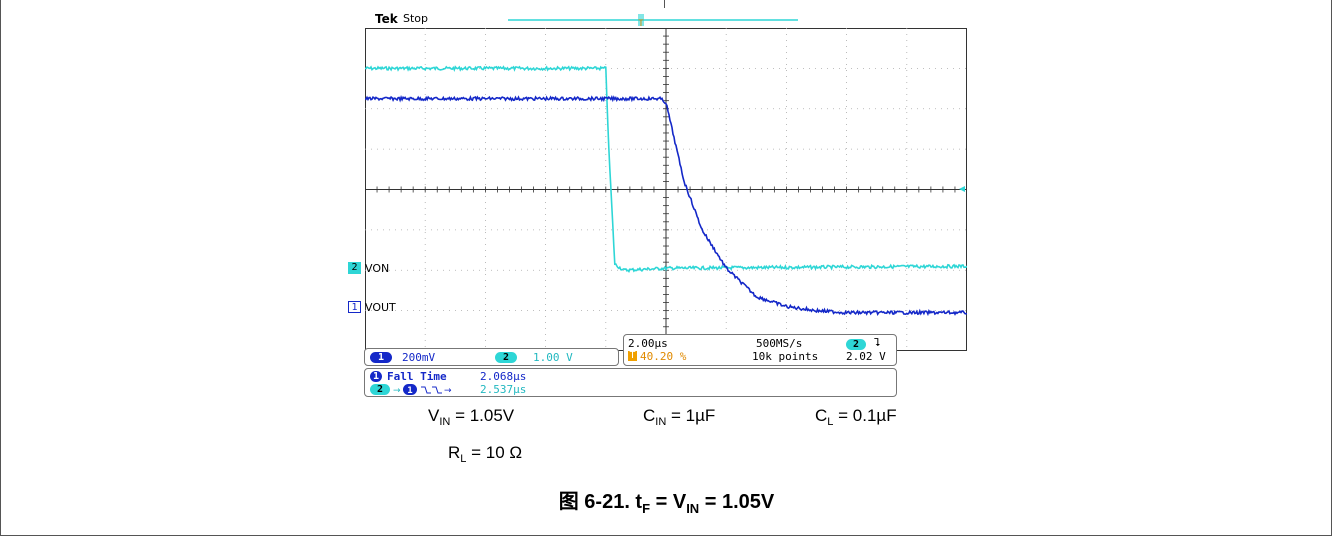 This screenshot has height=537, width=1333. Describe the element at coordinates (666, 503) in the screenshot. I see `figure-caption: 图 6-21. tF = VIN = 1.05V` at that location.